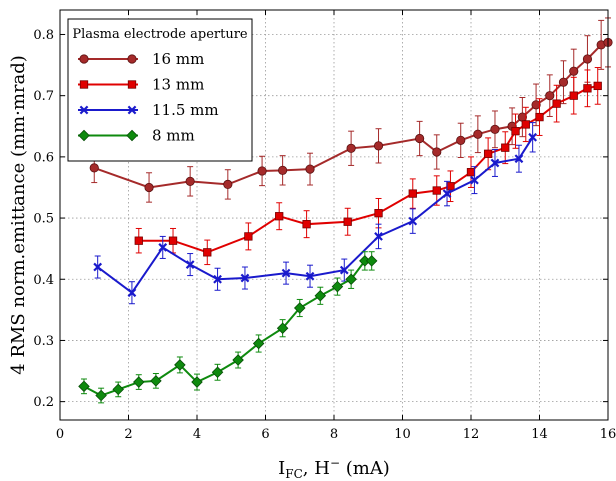  What do you see at coordinates (148, 97) in the screenshot?
I see `legend-entries: 16 mm 13 mm 11.5 mm 8 mm` at bounding box center [148, 97].